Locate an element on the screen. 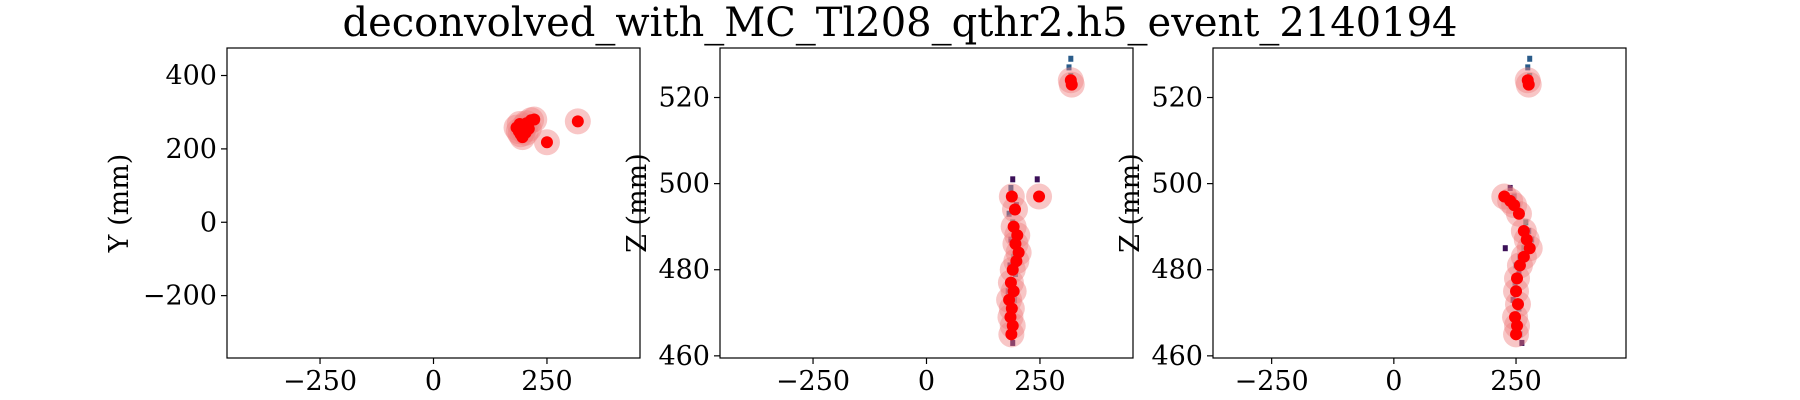 The image size is (1800, 400). y-tick-label: 400 is located at coordinates (191, 76).